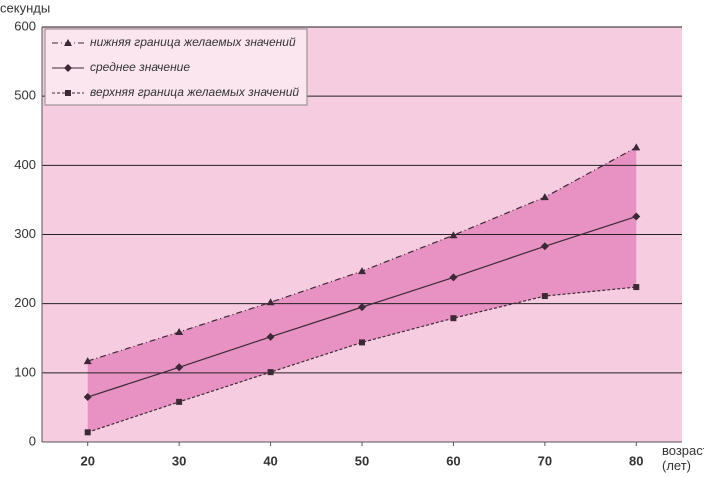  Describe the element at coordinates (453, 460) in the screenshot. I see `x-tick-label: 60` at that location.